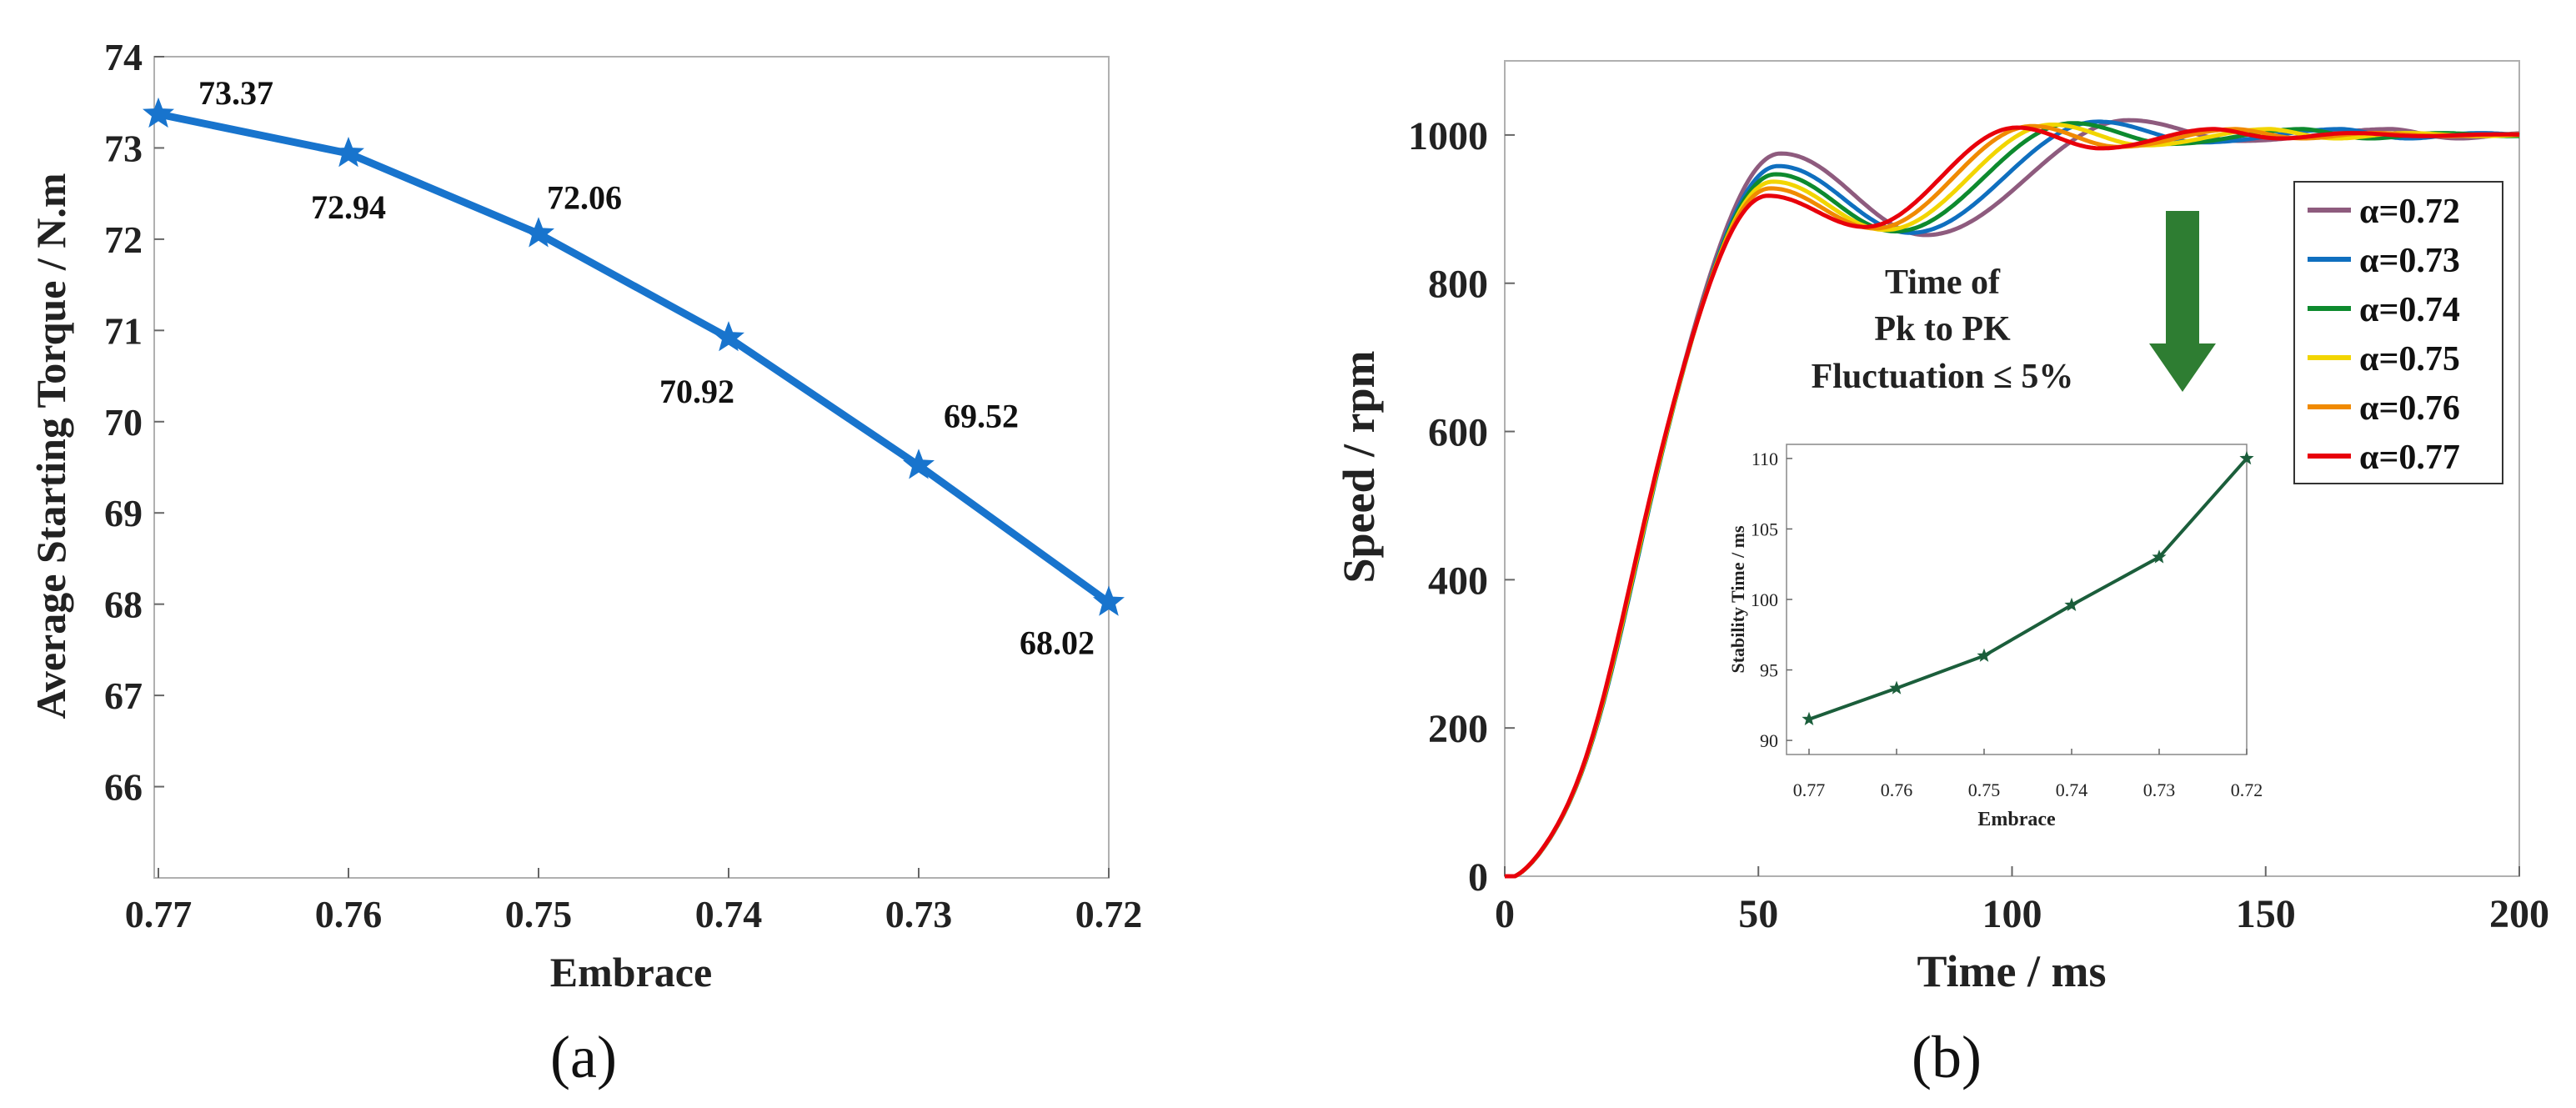  Describe the element at coordinates (1984, 790) in the screenshot. I see `inset-x-tick-label: 0.75` at that location.